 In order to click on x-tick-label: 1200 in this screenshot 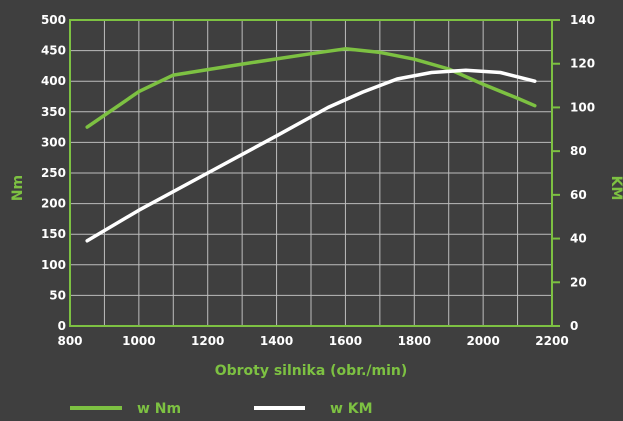, I will do `click(207, 341)`.